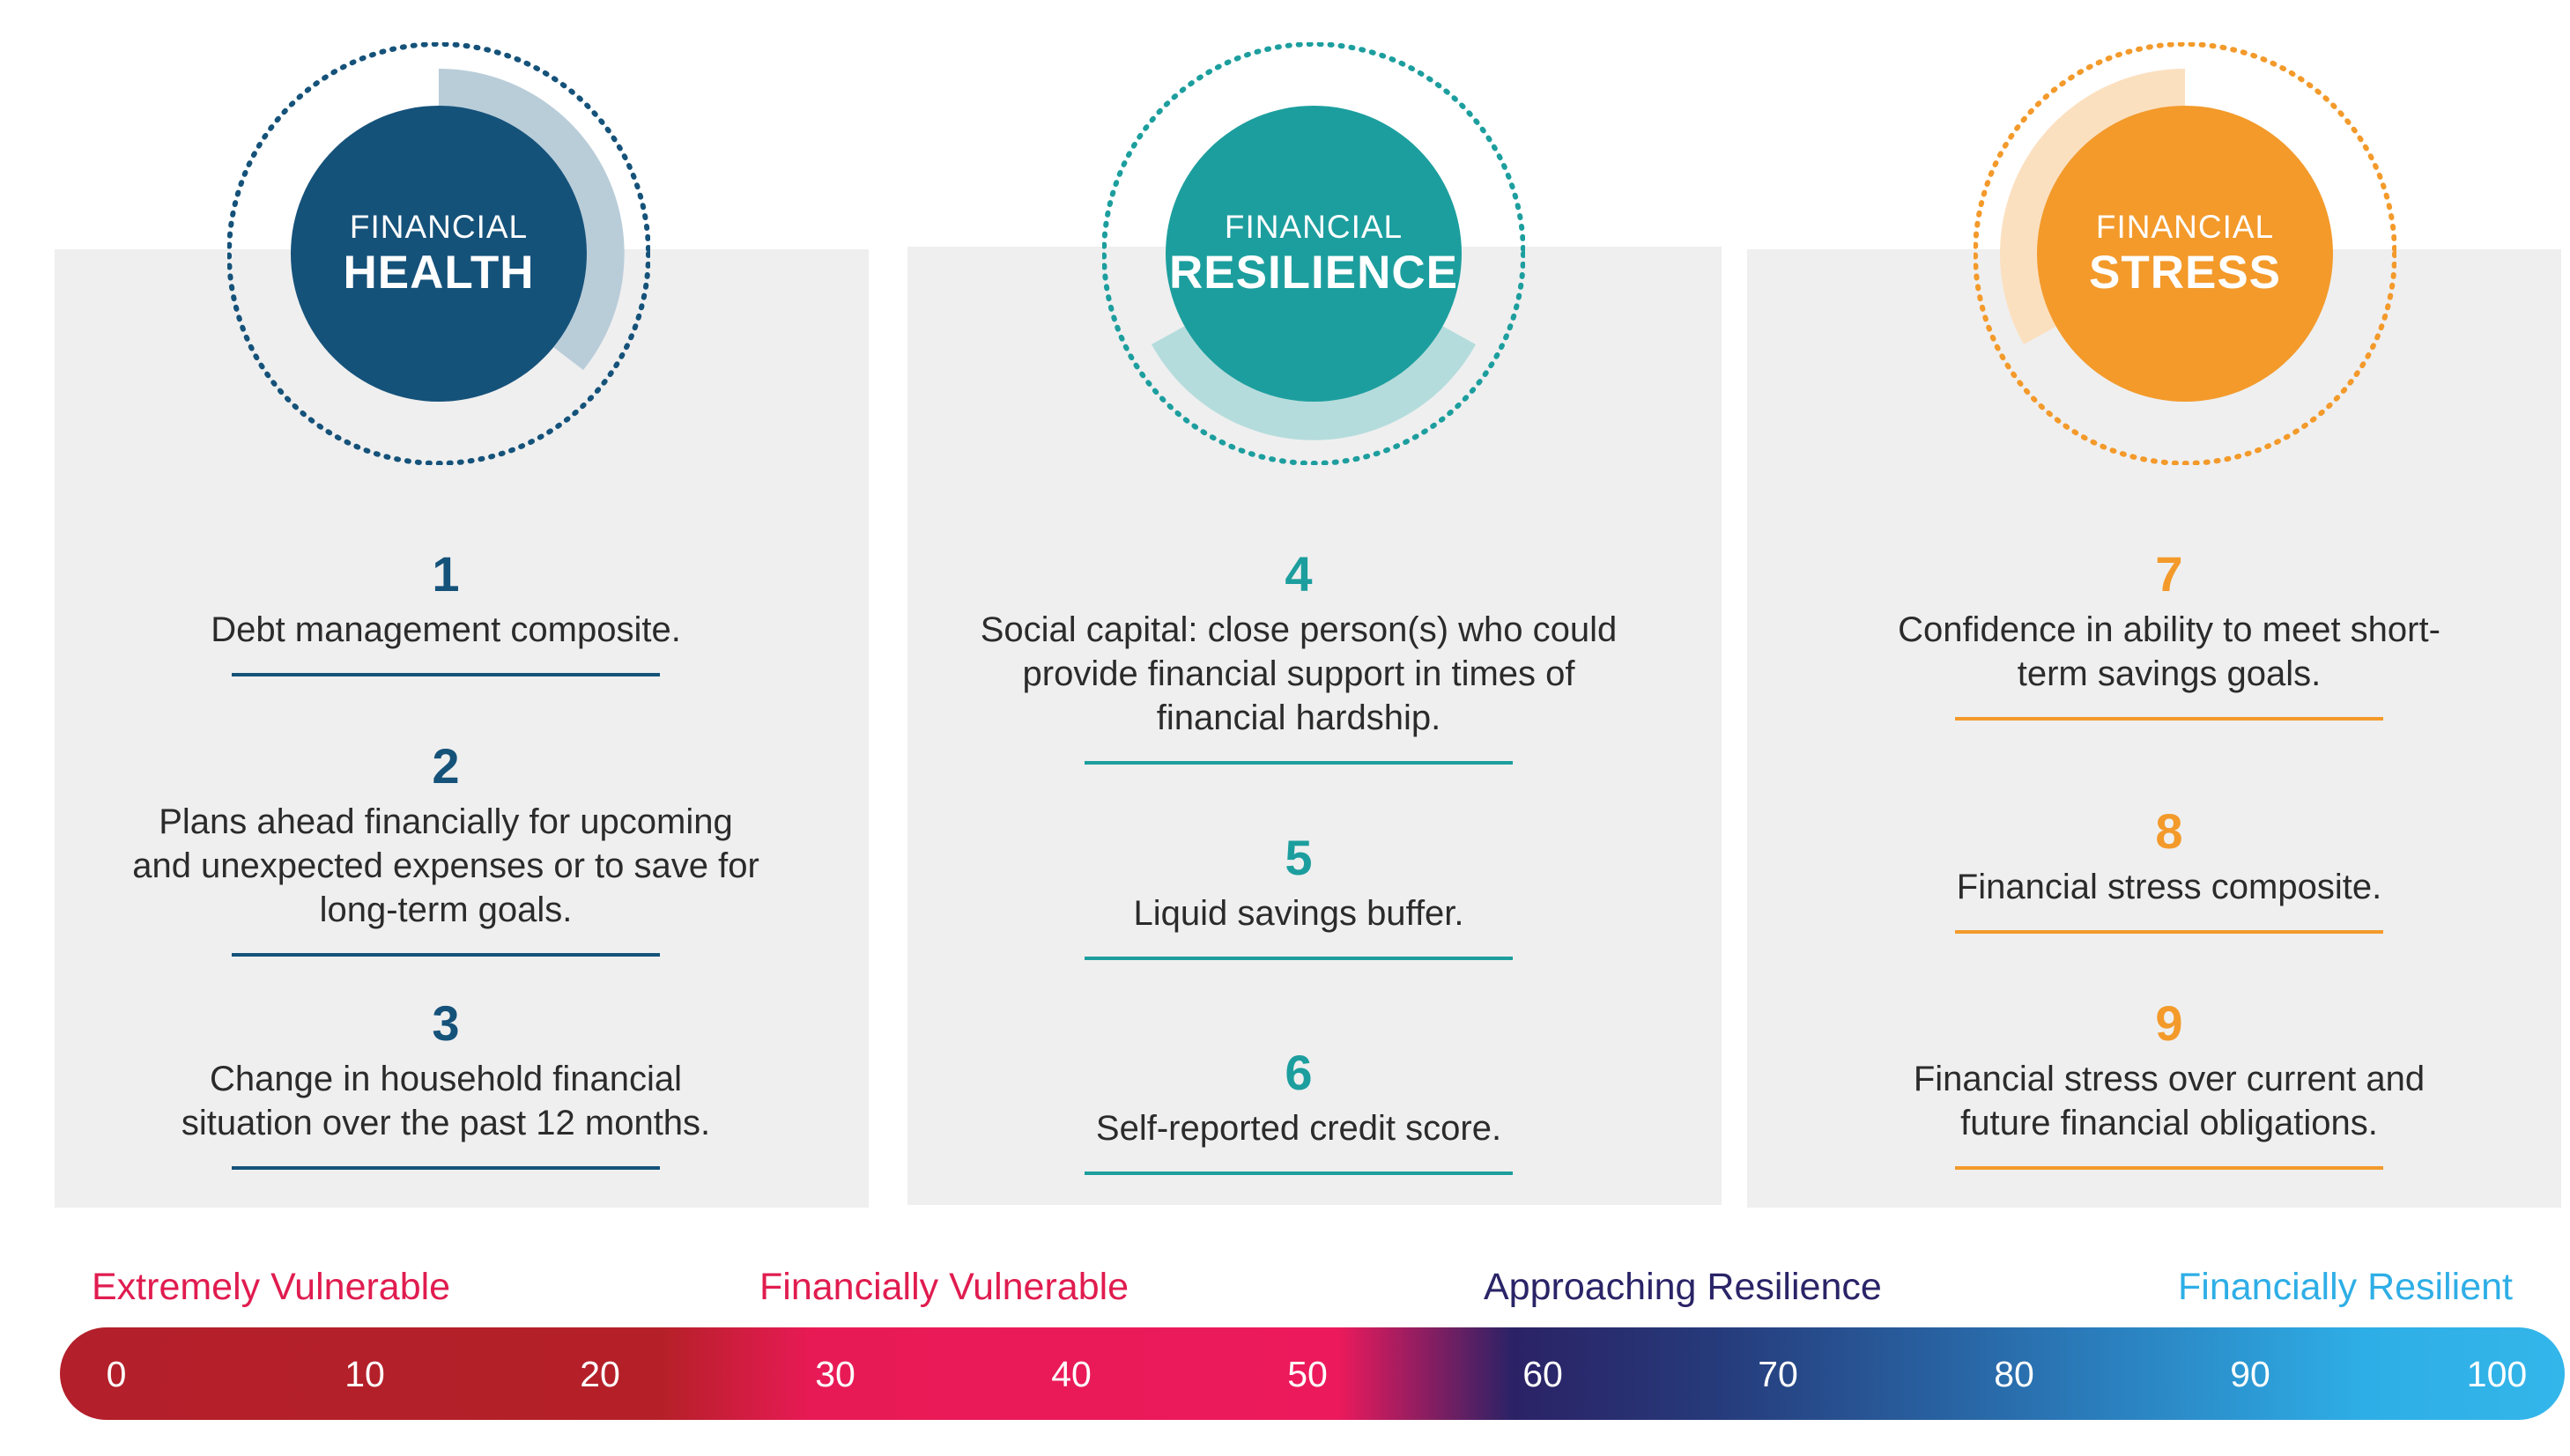  Describe the element at coordinates (1298, 1128) in the screenshot. I see `indicator-text: Self-reported credit score.` at that location.